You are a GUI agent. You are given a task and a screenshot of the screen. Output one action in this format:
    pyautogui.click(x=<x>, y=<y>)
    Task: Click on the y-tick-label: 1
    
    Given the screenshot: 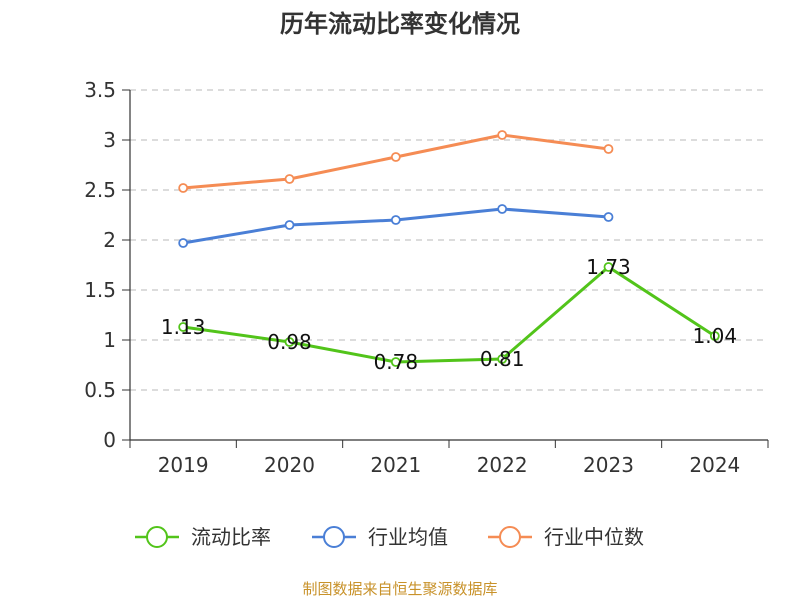 What is the action you would take?
    pyautogui.click(x=109, y=340)
    